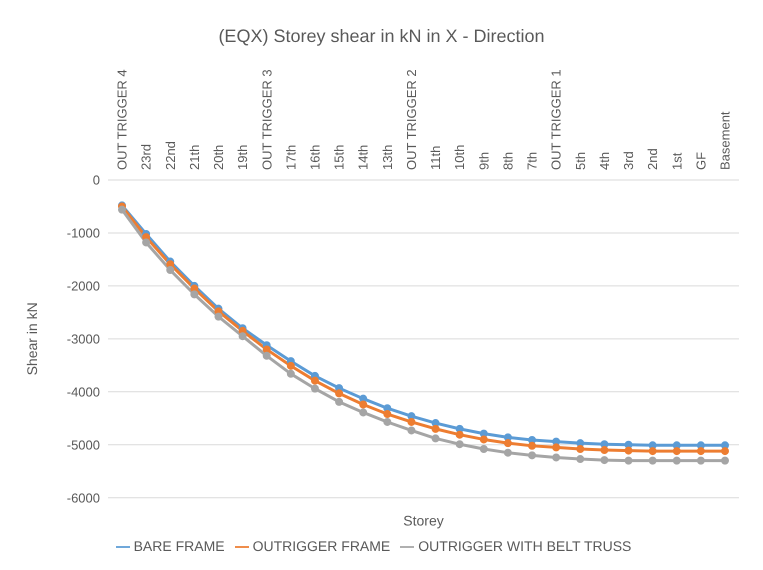  Describe the element at coordinates (436, 158) in the screenshot. I see `x-tick-label: 11th` at that location.